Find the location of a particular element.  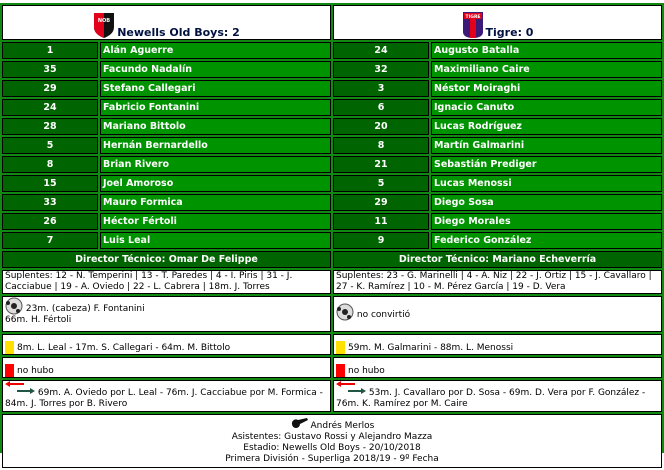

away-player-number: 3 is located at coordinates (381, 88).